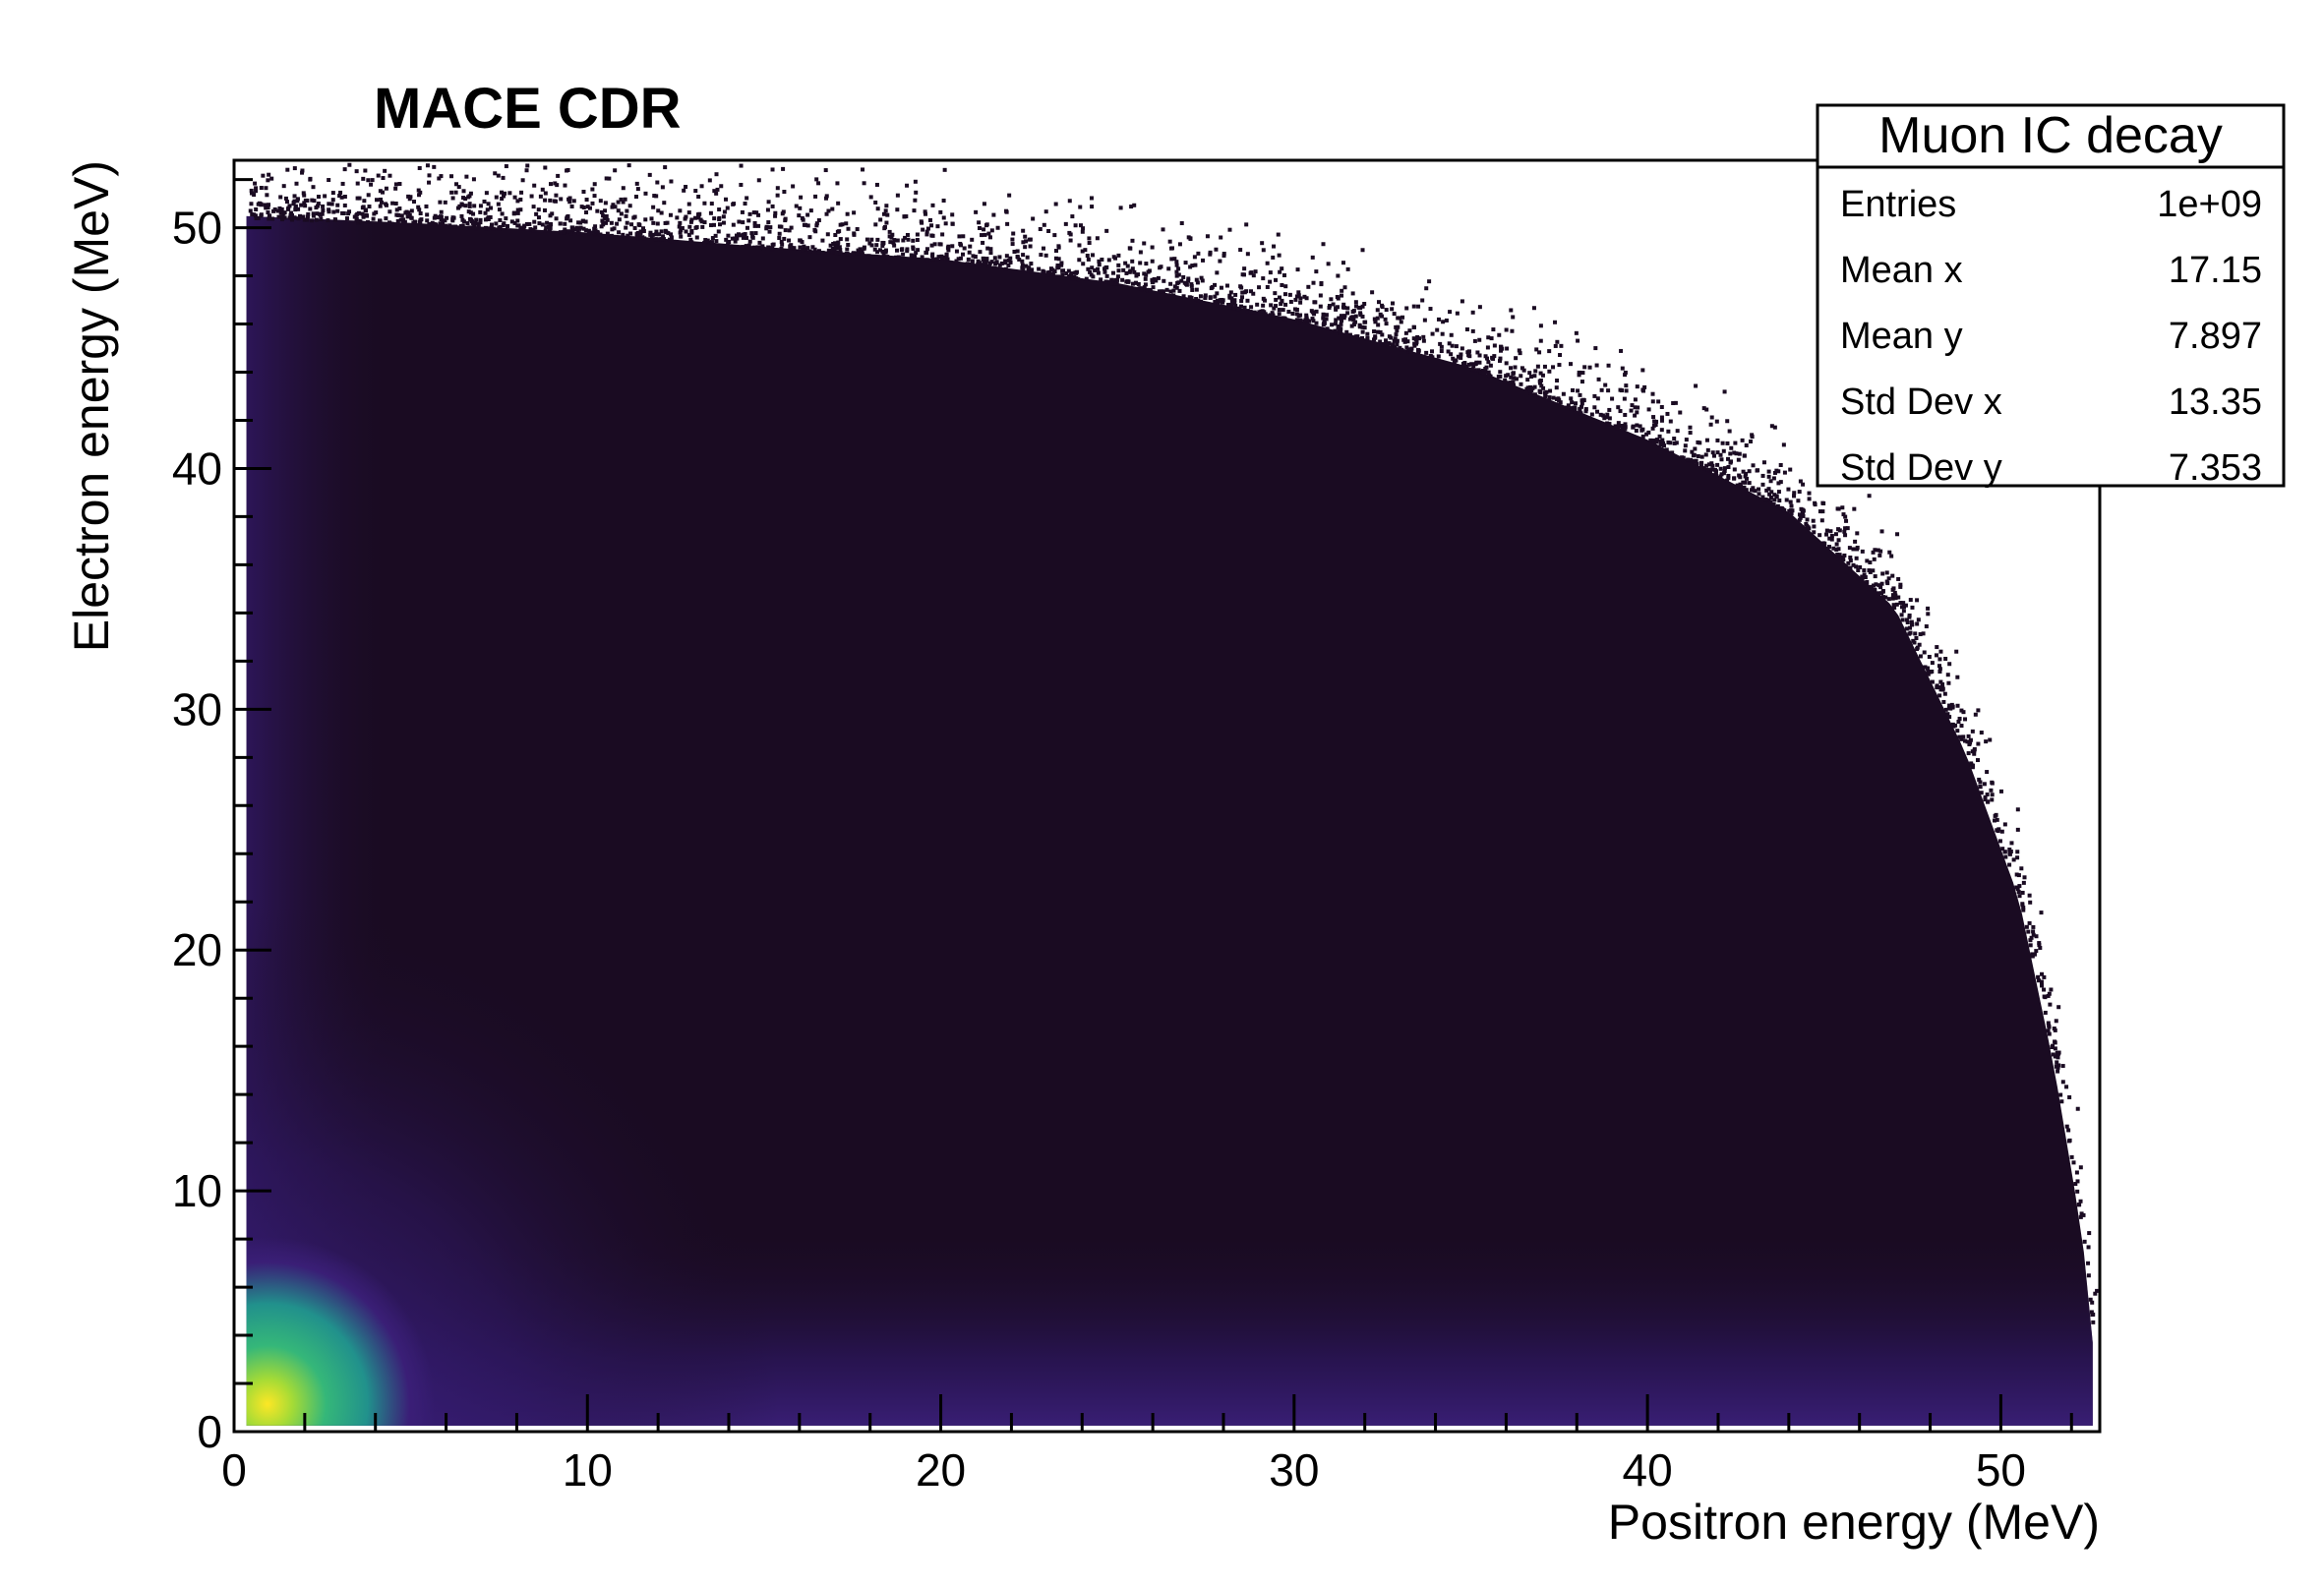  What do you see at coordinates (197, 468) in the screenshot?
I see `y-tick-label: 40` at bounding box center [197, 468].